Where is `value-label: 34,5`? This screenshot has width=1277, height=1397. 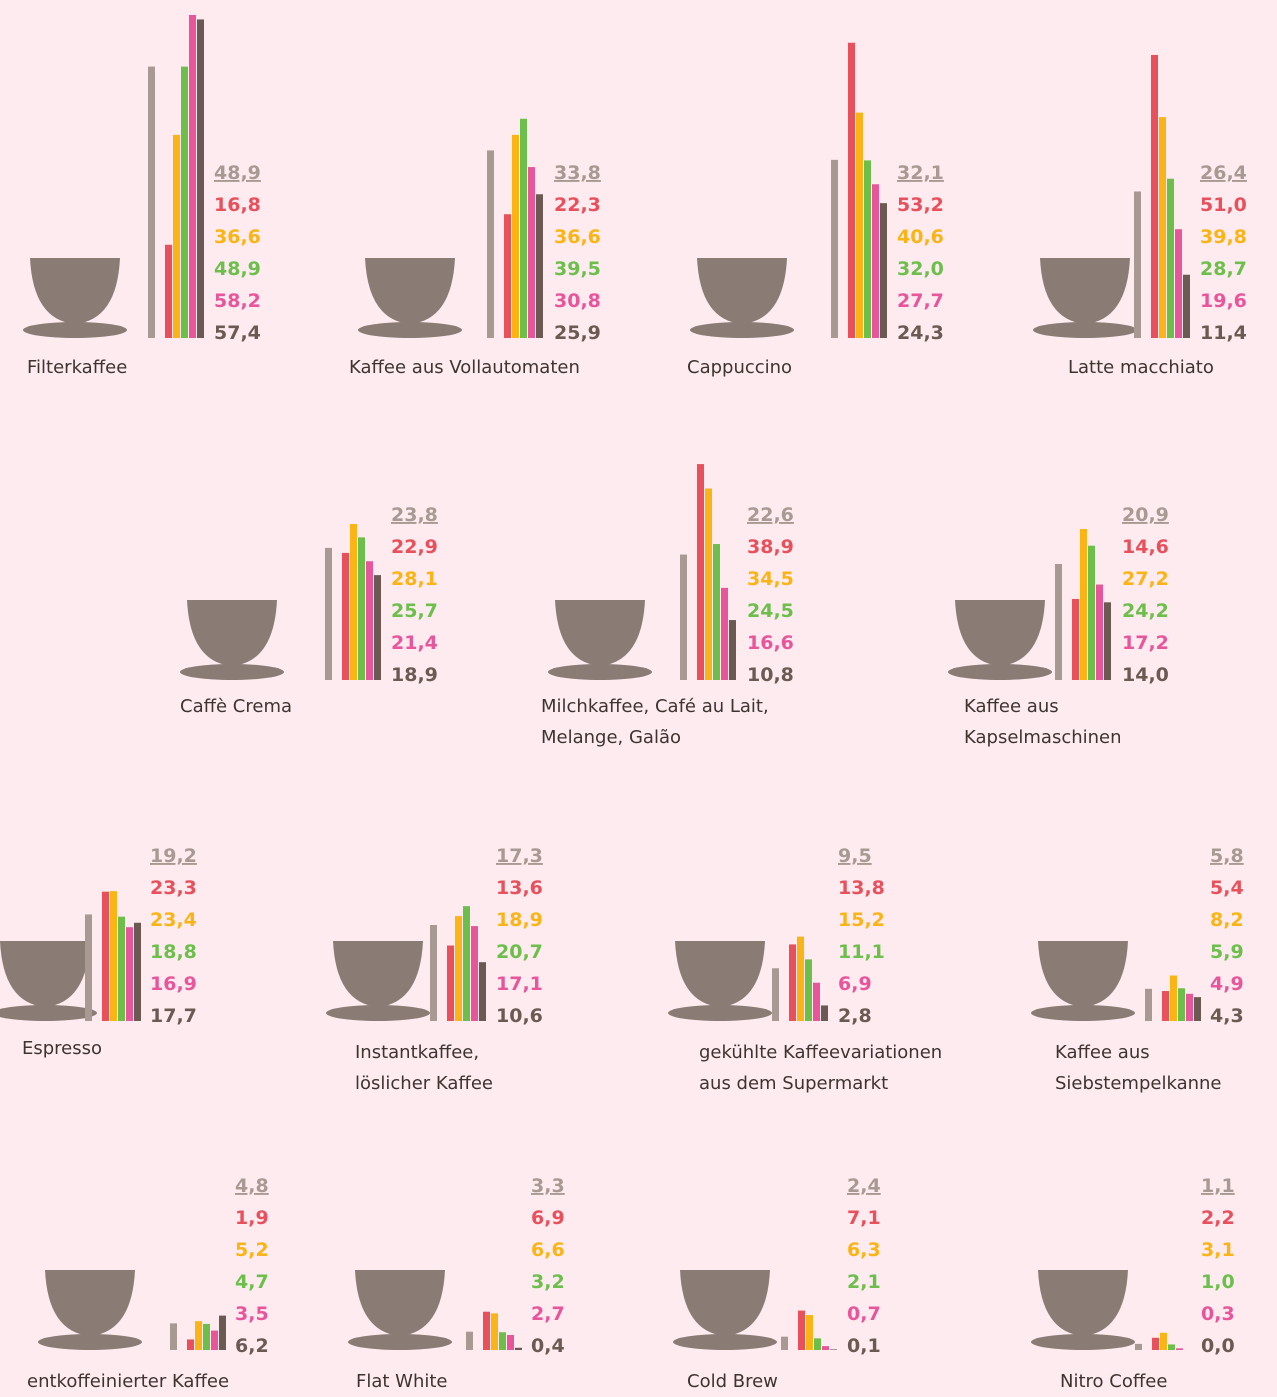 value-label: 34,5 is located at coordinates (770, 579).